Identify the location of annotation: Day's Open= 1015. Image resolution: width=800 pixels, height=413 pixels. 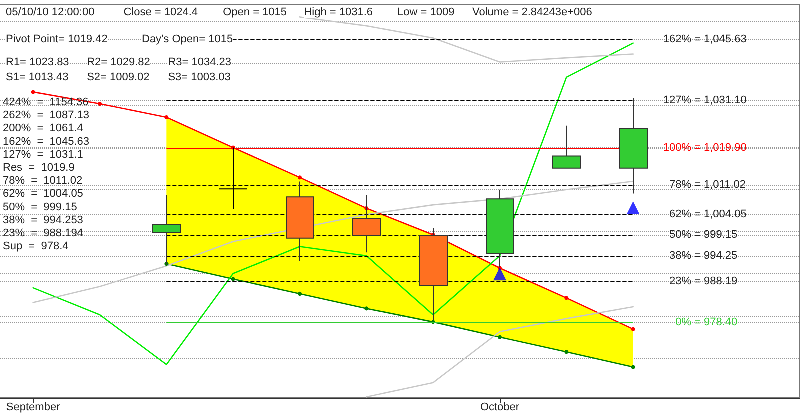
(188, 40).